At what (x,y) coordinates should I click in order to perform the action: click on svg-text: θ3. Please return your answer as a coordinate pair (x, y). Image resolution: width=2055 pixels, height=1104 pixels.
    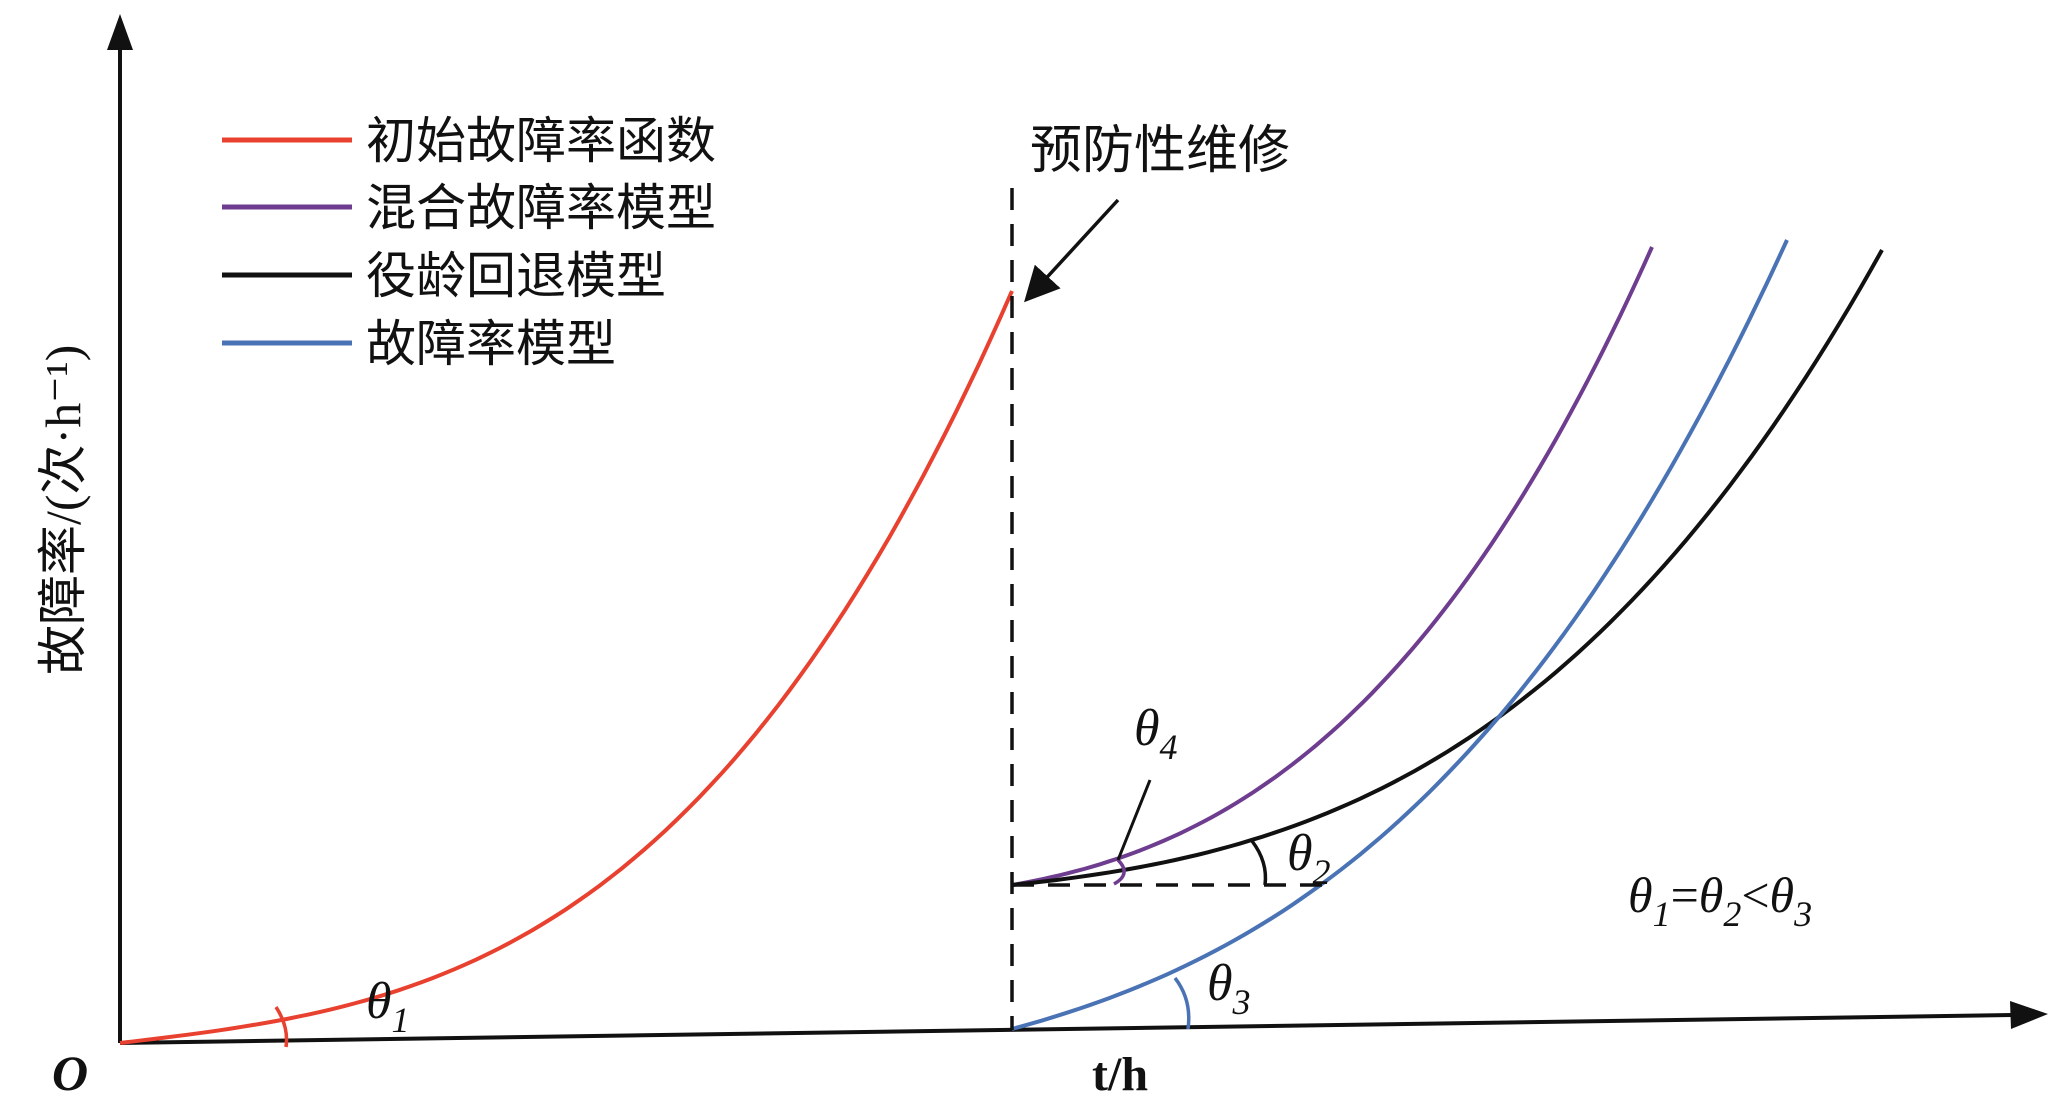
    Looking at the image, I should click on (1229, 988).